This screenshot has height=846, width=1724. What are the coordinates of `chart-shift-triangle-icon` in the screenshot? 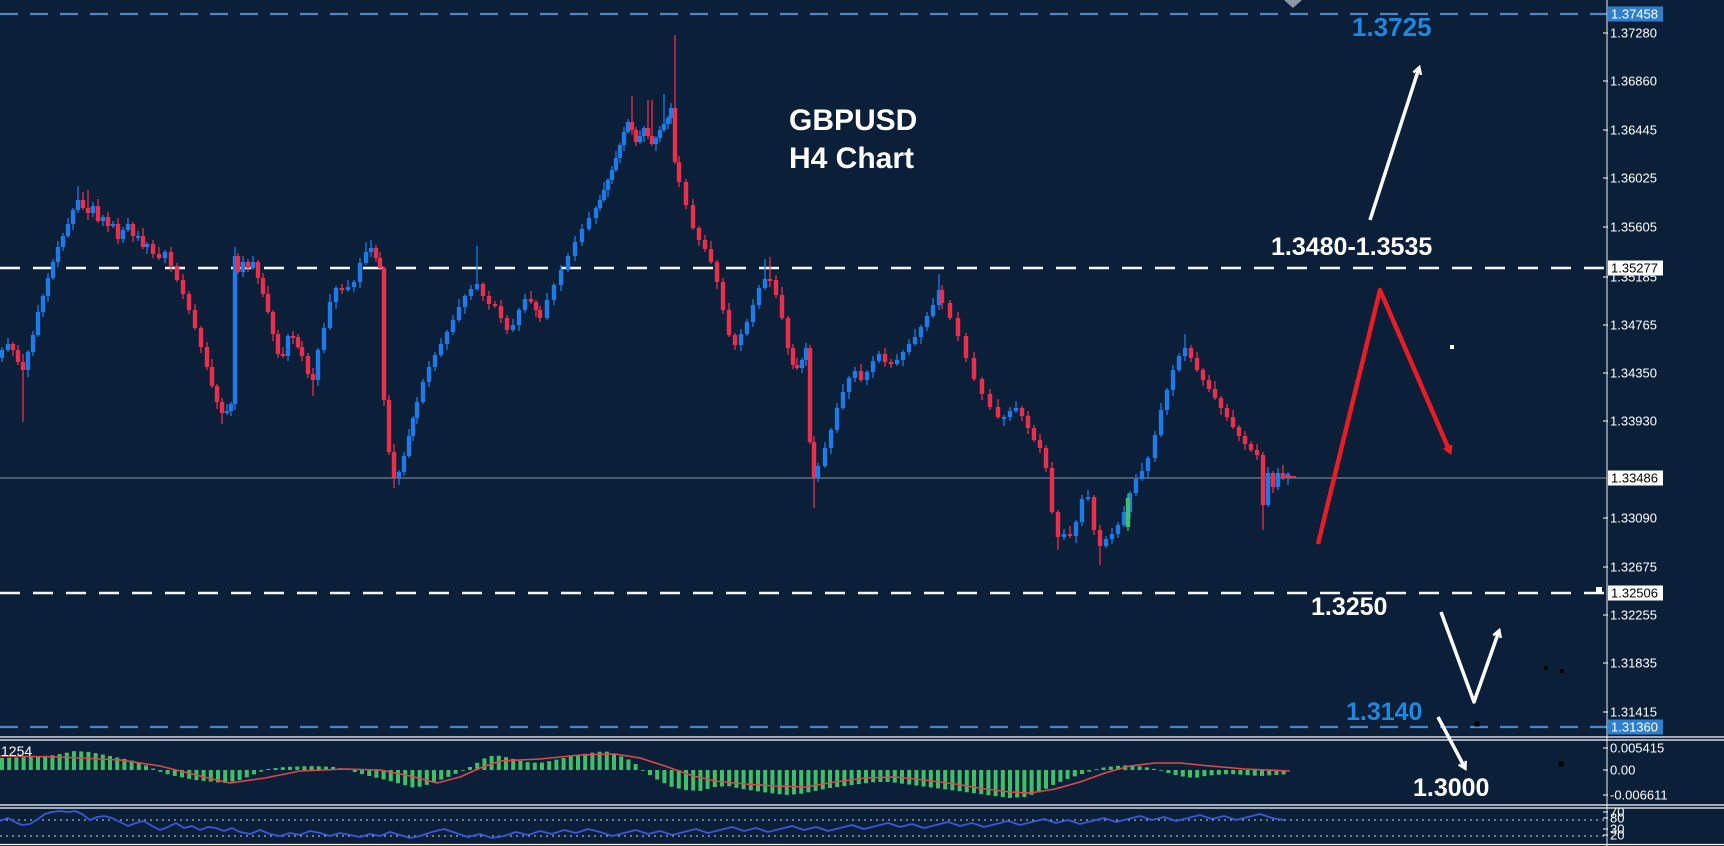 It's located at (1293, 4).